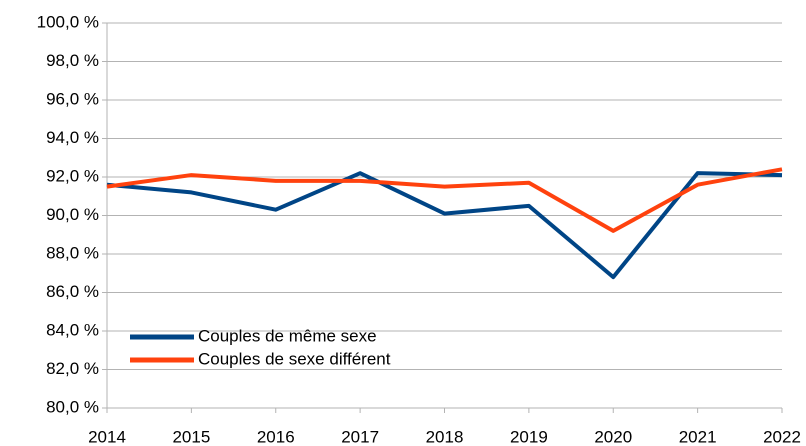  I want to click on y-tick-label: 94,0 %, so click(72, 137).